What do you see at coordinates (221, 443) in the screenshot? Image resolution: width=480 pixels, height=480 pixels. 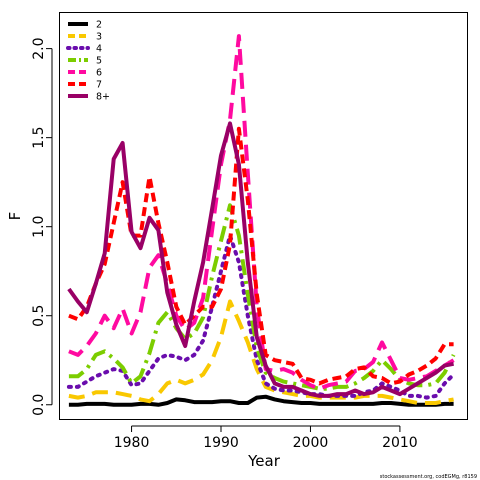 I see `x-tick-label-1990: 1990` at bounding box center [221, 443].